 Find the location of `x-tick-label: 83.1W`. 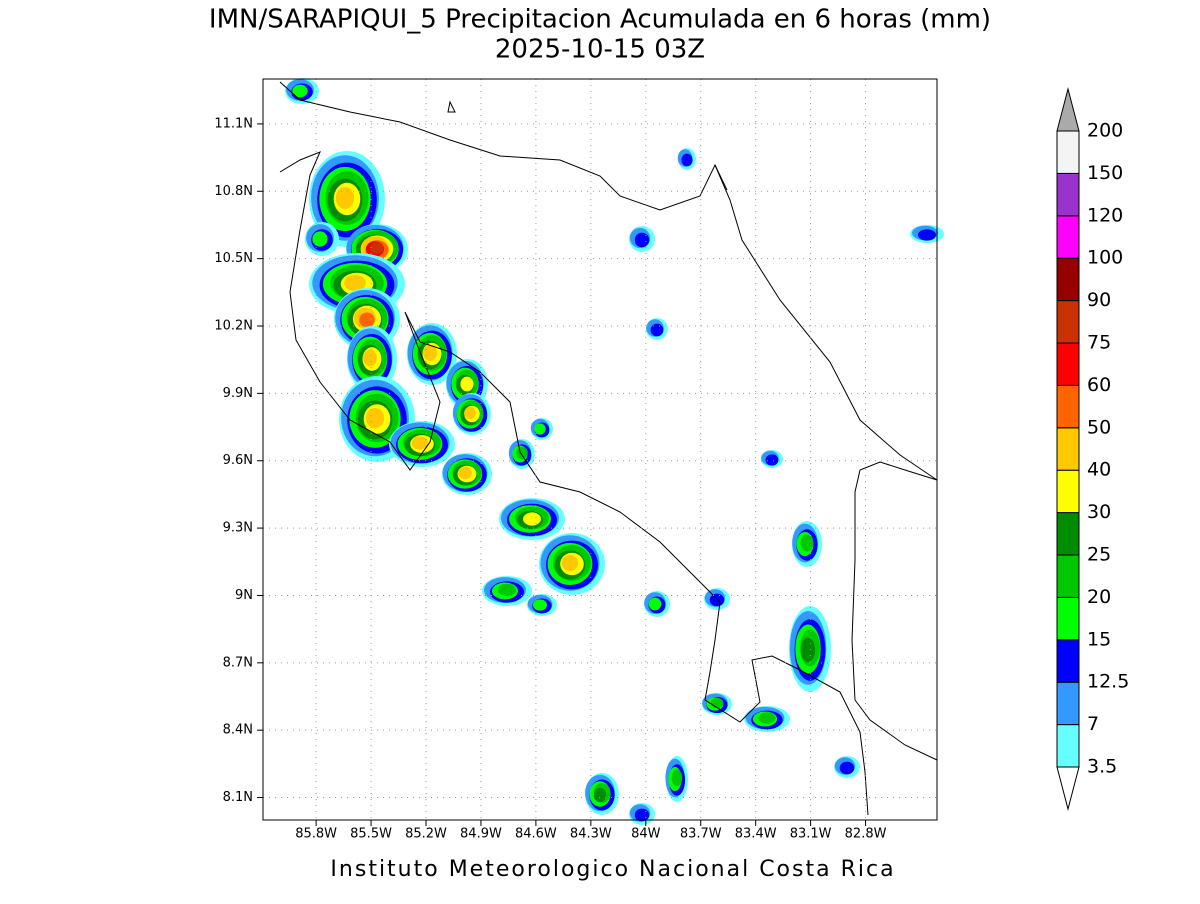

x-tick-label: 83.1W is located at coordinates (811, 834).